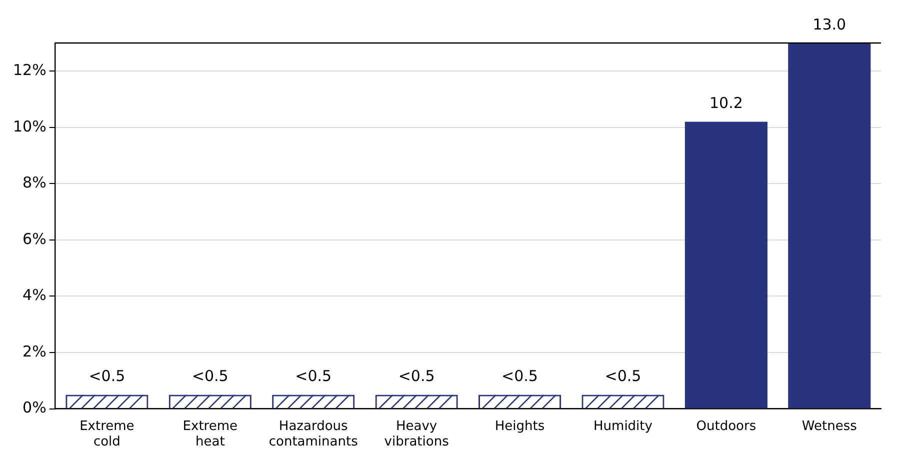  I want to click on x-tick-label: Humidity, so click(623, 426).